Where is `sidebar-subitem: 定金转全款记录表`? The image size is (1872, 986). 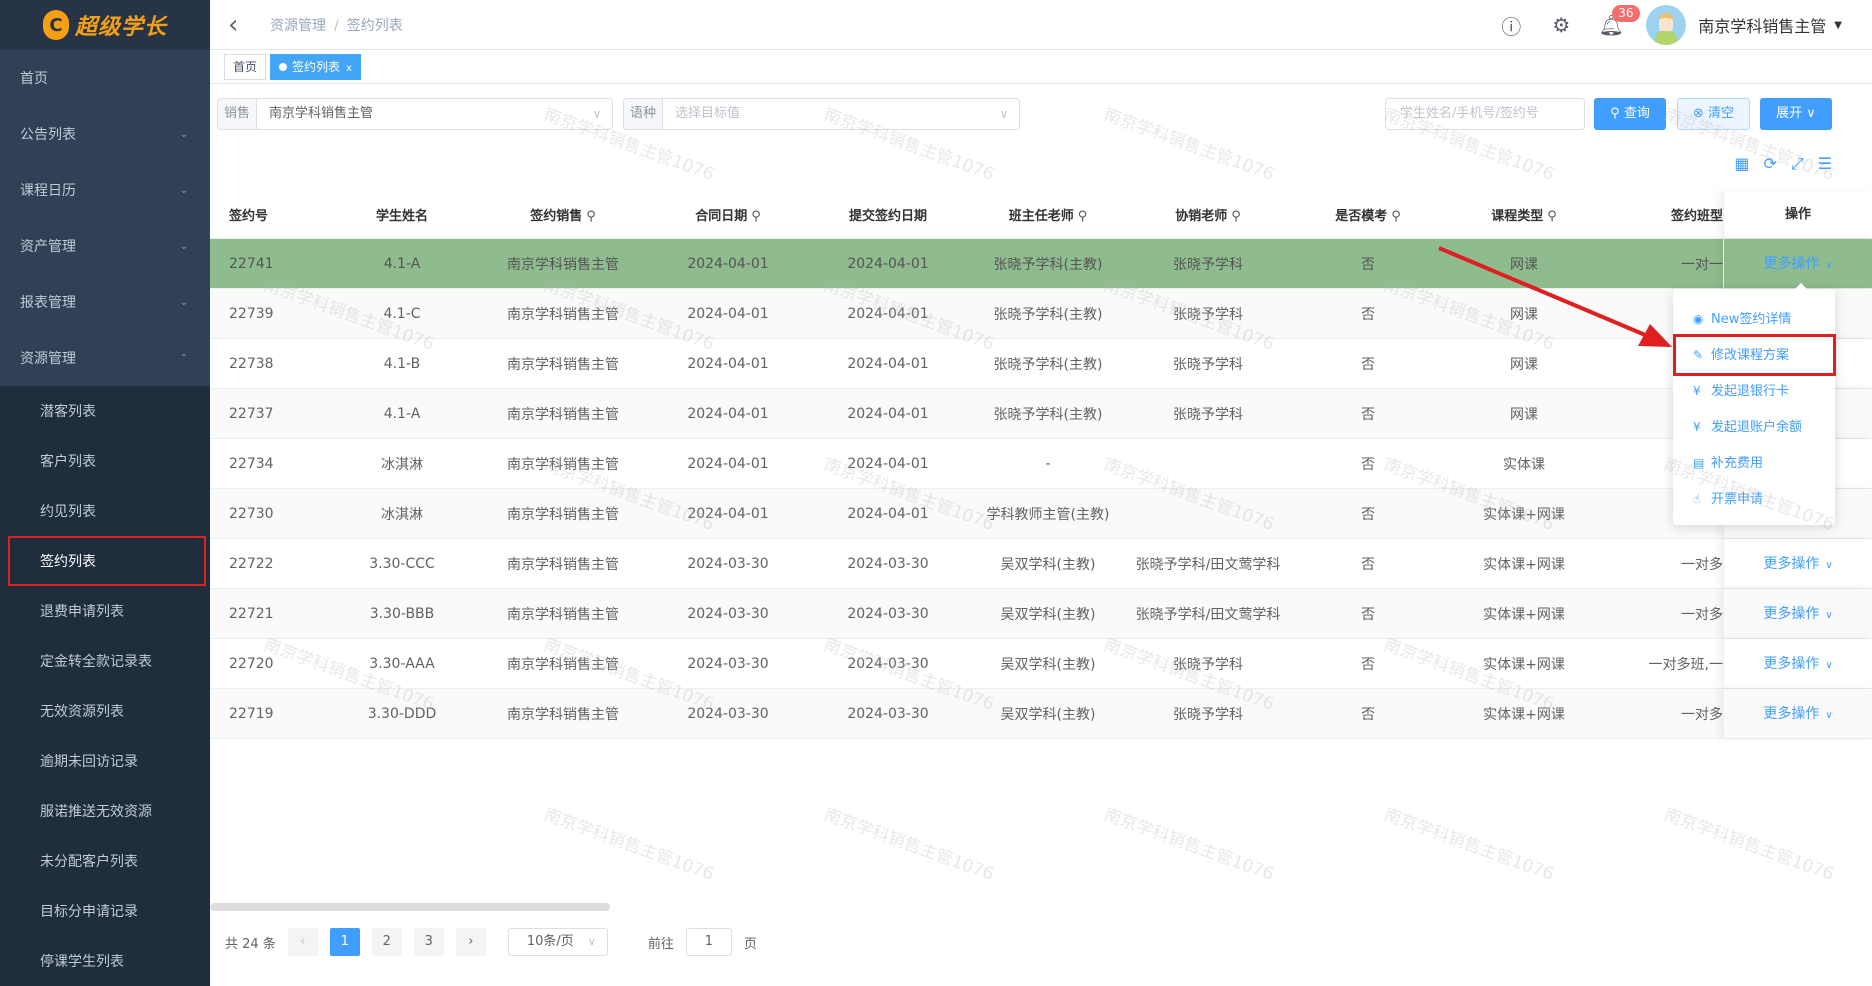 sidebar-subitem: 定金转全款记录表 is located at coordinates (105, 661).